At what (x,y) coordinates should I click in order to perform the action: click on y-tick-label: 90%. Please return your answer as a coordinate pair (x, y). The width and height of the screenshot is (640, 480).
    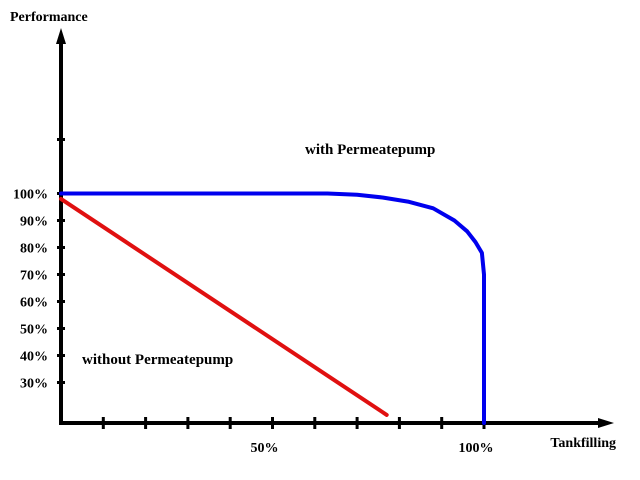
    Looking at the image, I should click on (34, 222).